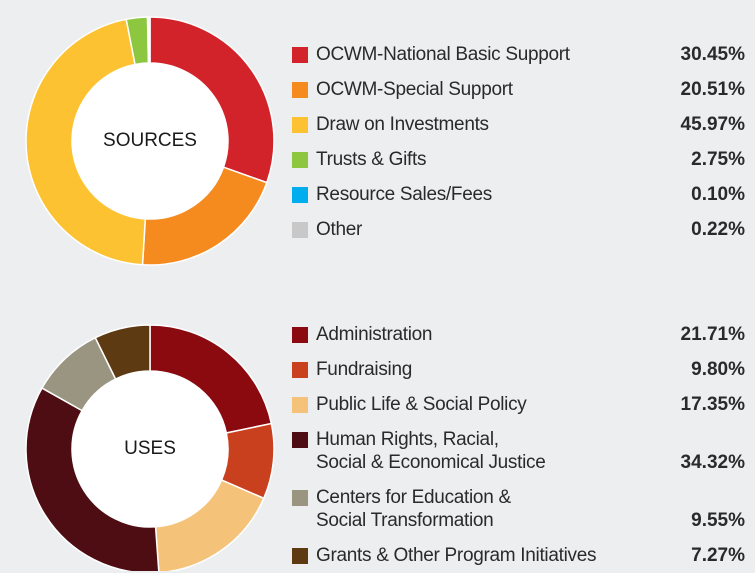 The height and width of the screenshot is (573, 755). What do you see at coordinates (712, 124) in the screenshot?
I see `value-label: 45.97%` at bounding box center [712, 124].